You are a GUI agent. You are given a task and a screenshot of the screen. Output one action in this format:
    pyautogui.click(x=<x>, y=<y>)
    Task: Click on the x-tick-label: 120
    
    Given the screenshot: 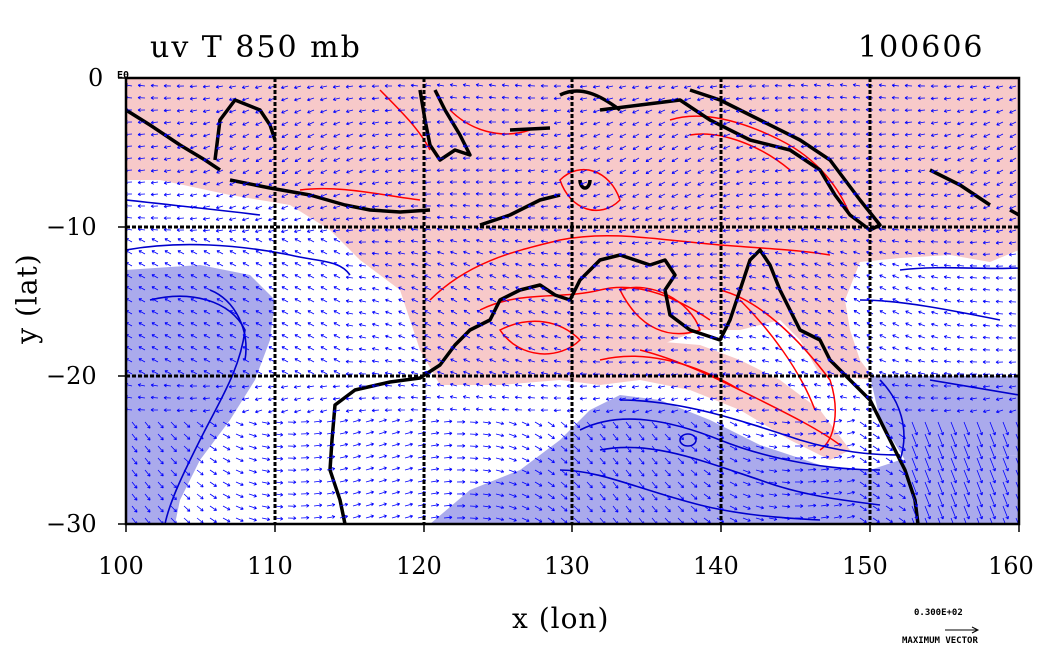 What is the action you would take?
    pyautogui.click(x=419, y=566)
    